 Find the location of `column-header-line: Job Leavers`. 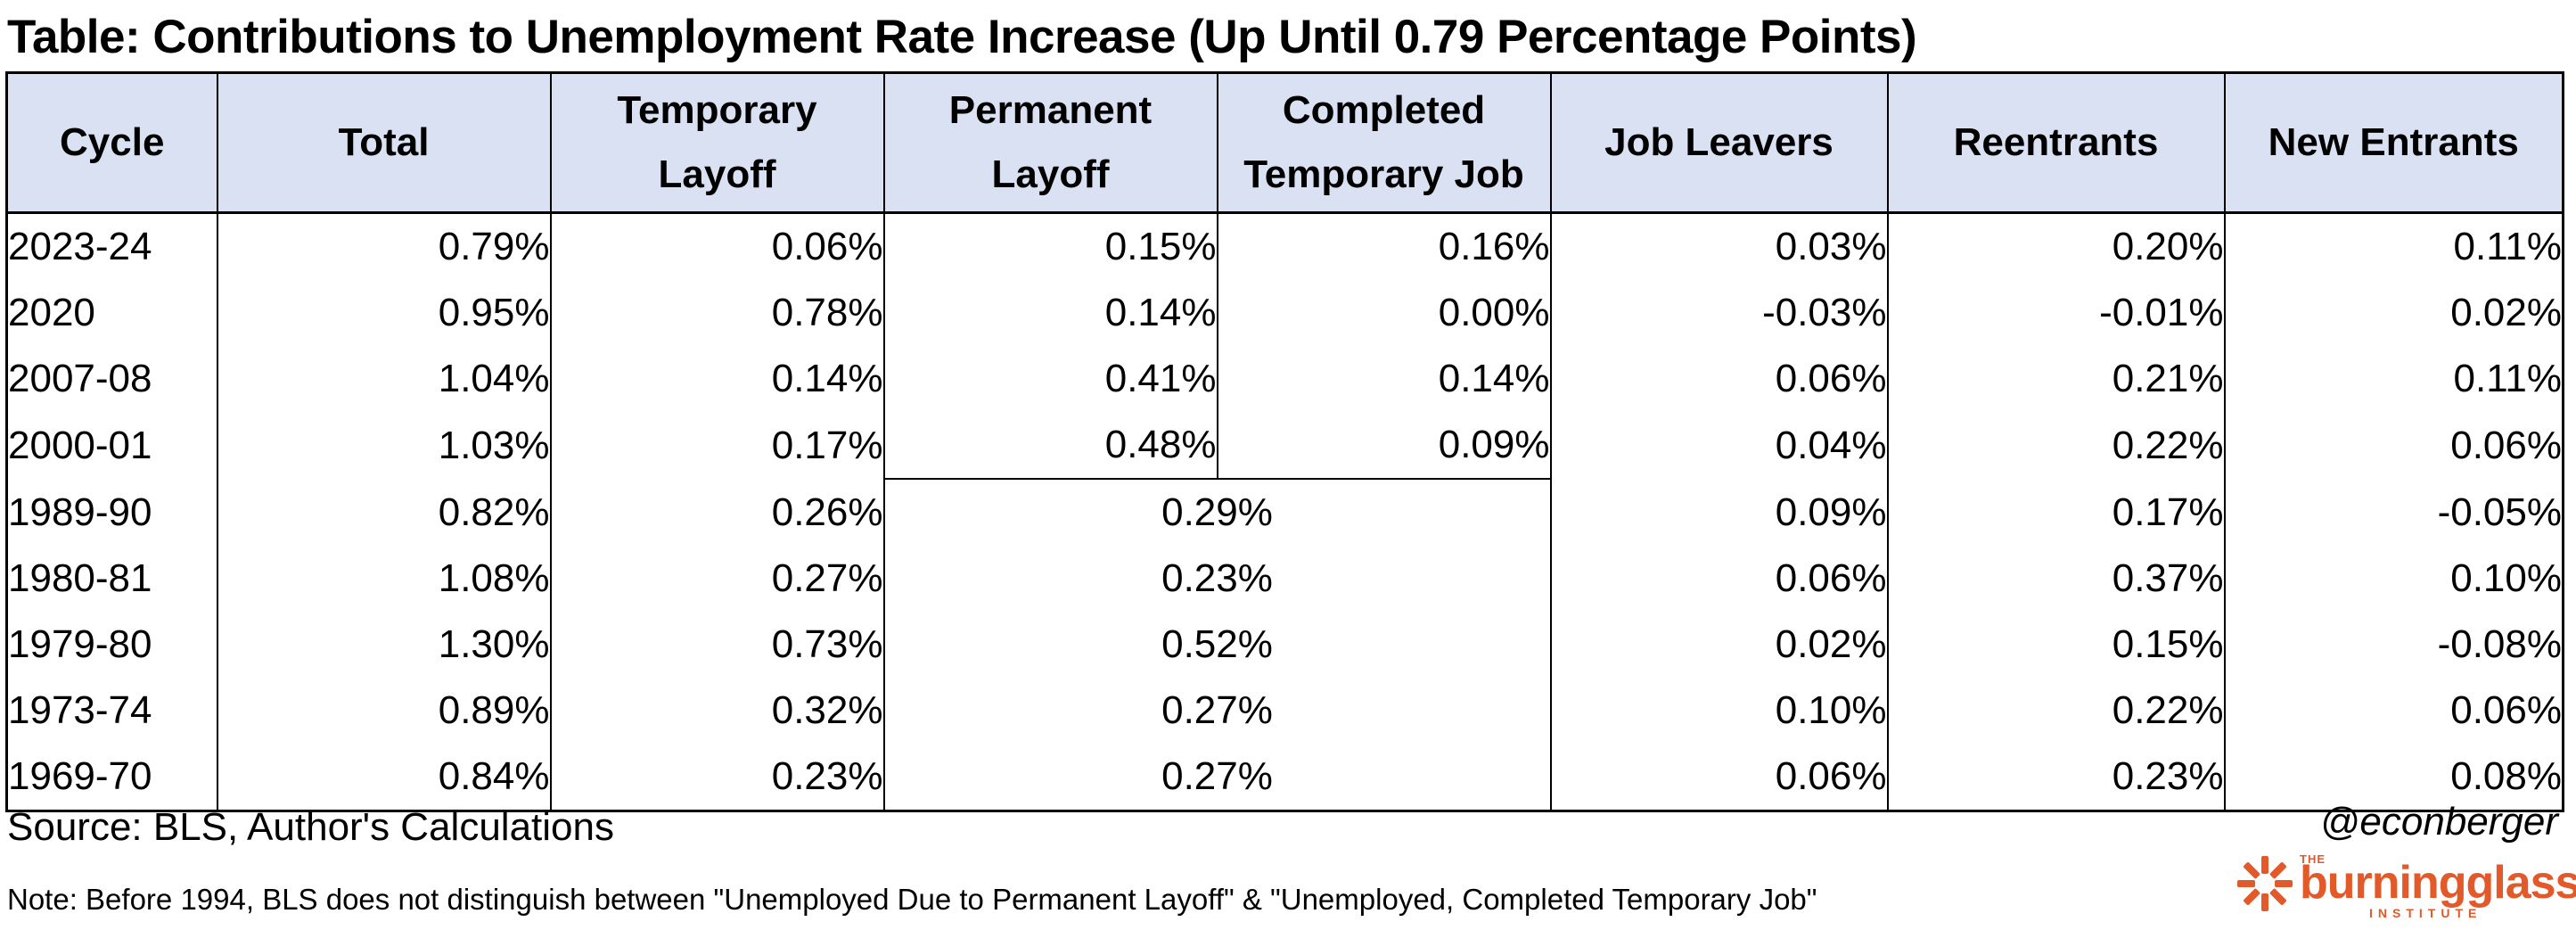

column-header-line: Job Leavers is located at coordinates (1719, 142).